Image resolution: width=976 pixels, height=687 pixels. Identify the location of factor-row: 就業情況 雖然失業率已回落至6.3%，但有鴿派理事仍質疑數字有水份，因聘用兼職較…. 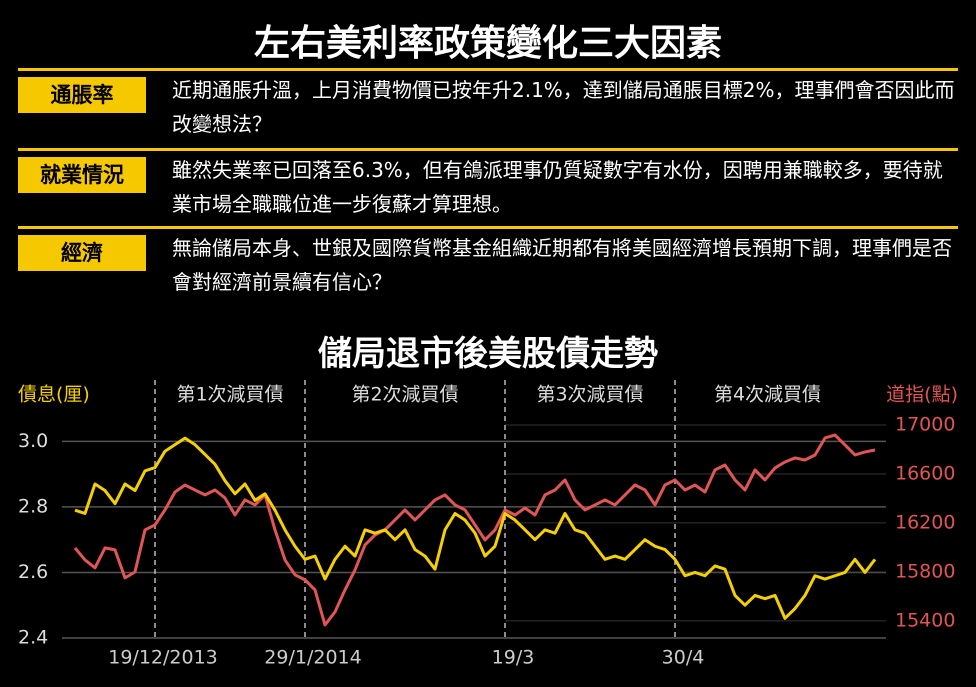
(488, 185).